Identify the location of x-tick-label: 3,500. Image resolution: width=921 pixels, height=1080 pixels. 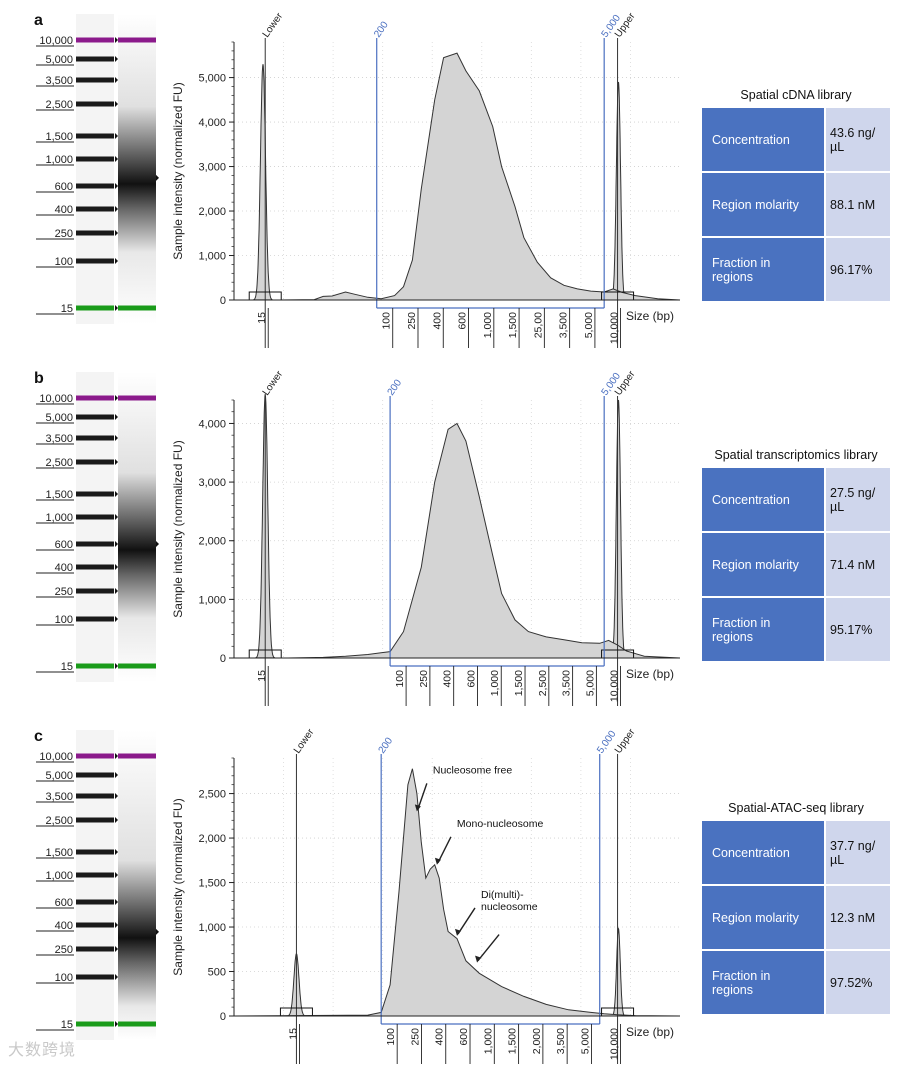
(564, 325).